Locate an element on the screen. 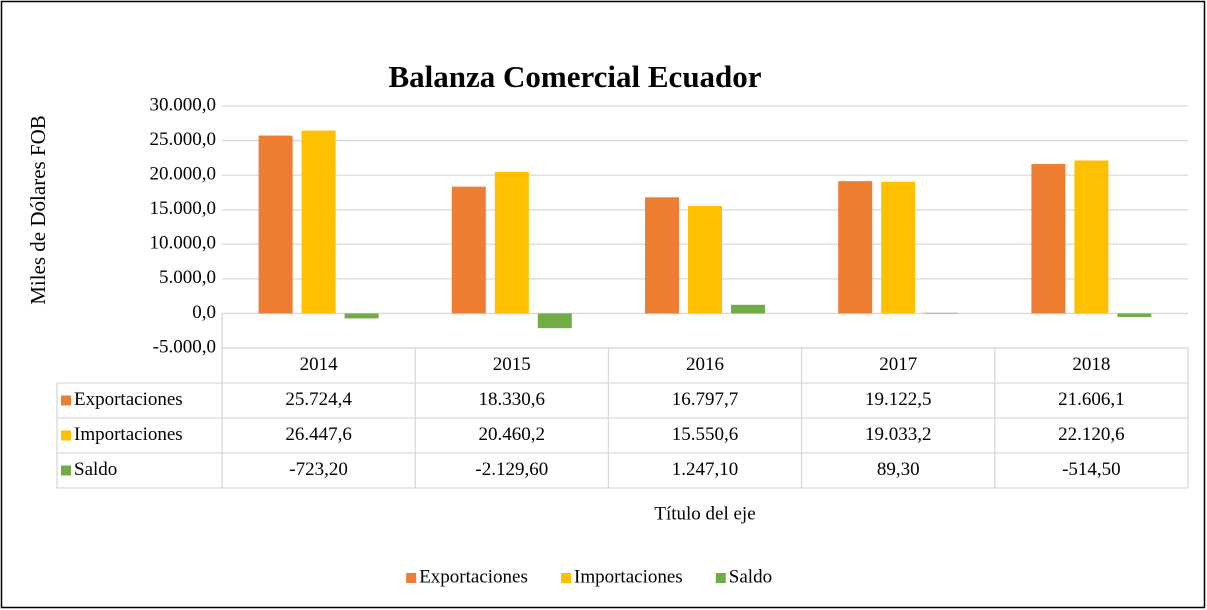  table-cell: 19.033,2 is located at coordinates (898, 434).